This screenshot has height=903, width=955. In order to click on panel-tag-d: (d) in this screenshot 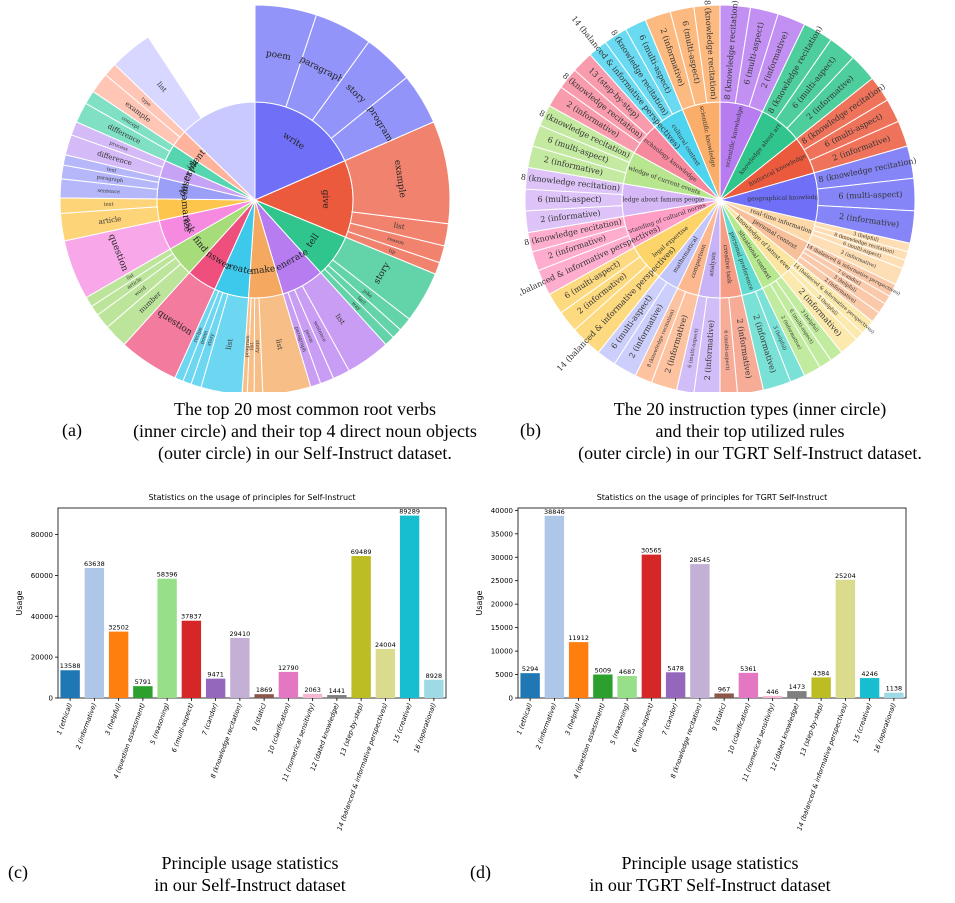, I will do `click(480, 872)`.